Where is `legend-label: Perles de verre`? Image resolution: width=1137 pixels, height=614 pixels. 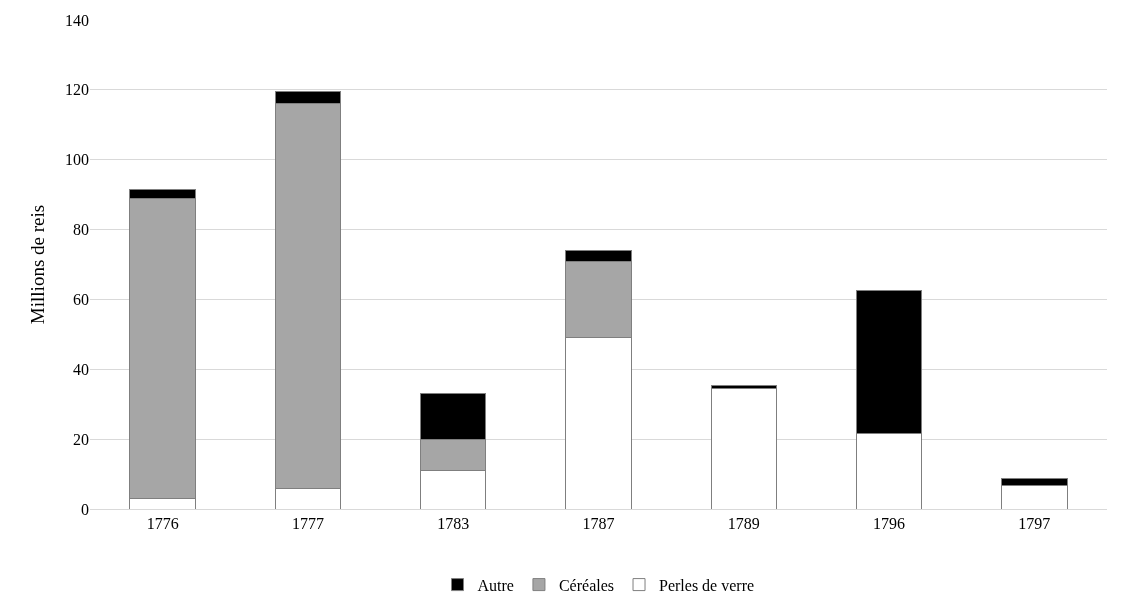
legend-label: Perles de verre is located at coordinates (707, 585).